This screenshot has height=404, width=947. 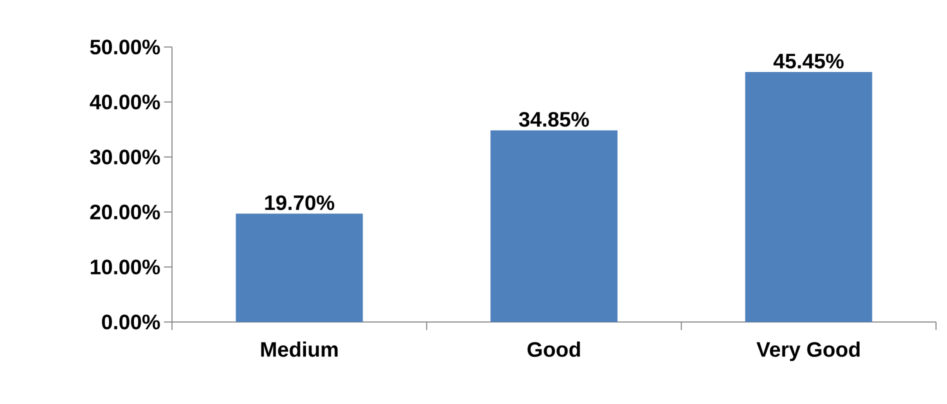 What do you see at coordinates (299, 202) in the screenshot?
I see `data-label: 19.70%` at bounding box center [299, 202].